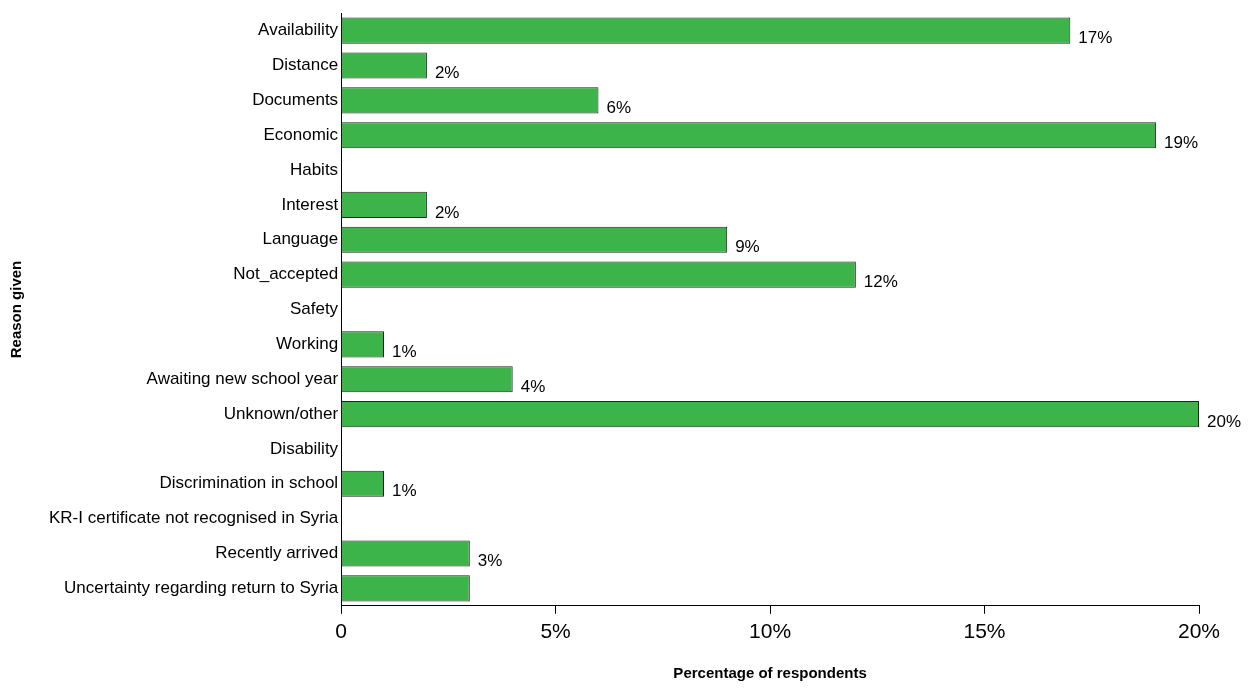  I want to click on y-tick-label: Discrimination in school, so click(249, 483).